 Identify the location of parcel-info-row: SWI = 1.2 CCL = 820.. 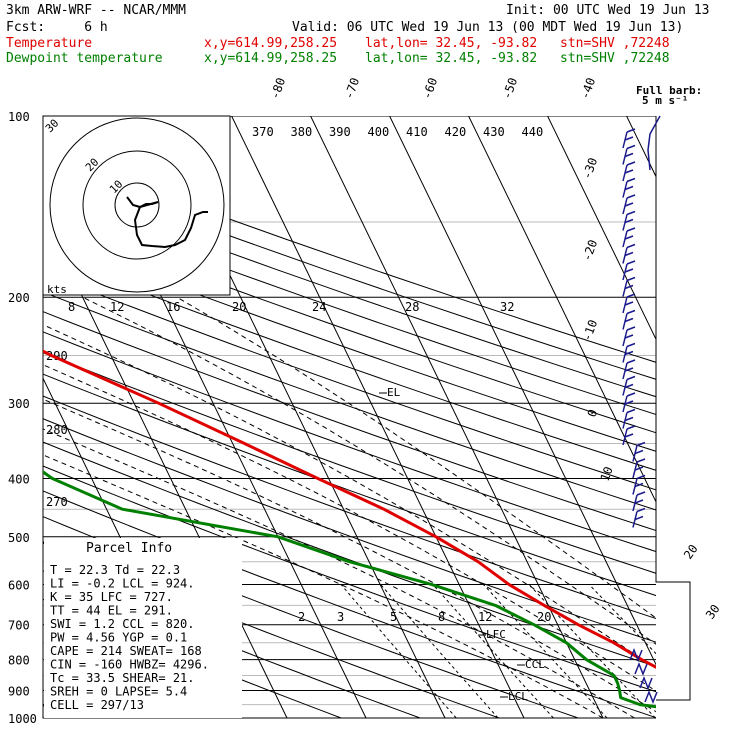
(122, 624).